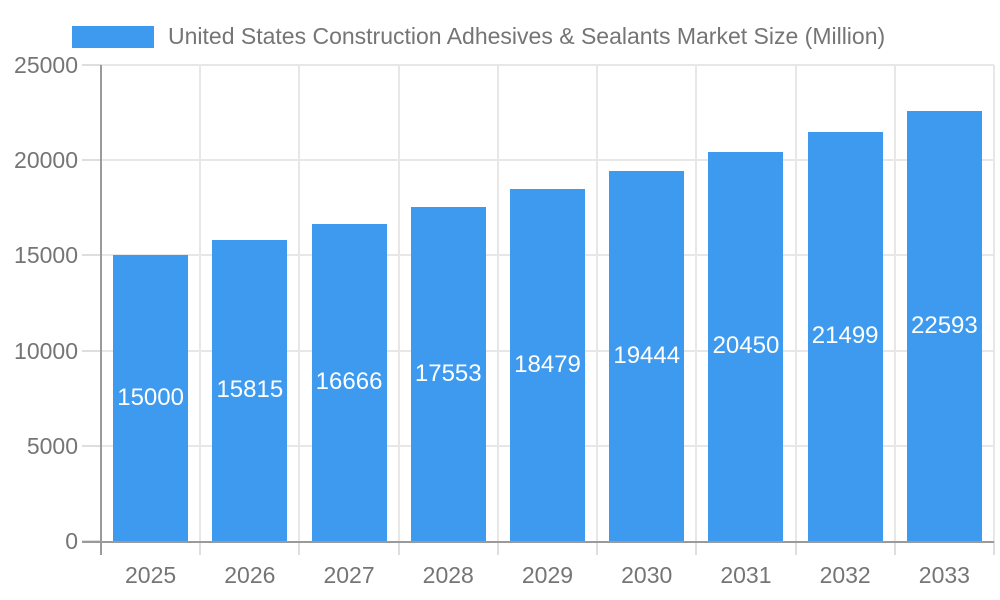 Image resolution: width=1000 pixels, height=600 pixels. I want to click on bar: 15000, so click(151, 398).